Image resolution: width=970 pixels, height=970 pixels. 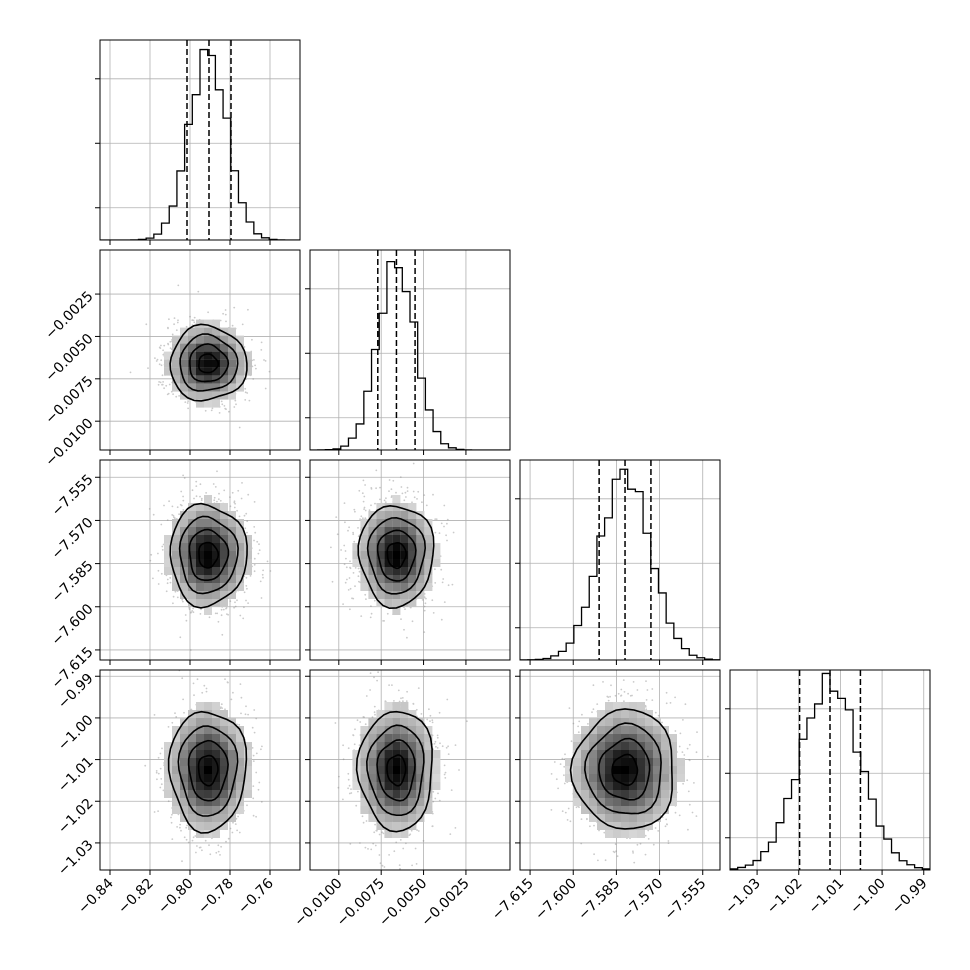 I want to click on histogram-step, so click(x=410, y=355).